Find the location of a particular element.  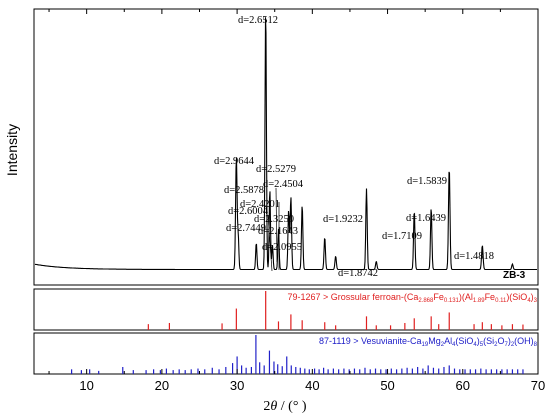

reference-label-part: 79-1267 > Grossular ferroan-(Ca is located at coordinates (353, 297).